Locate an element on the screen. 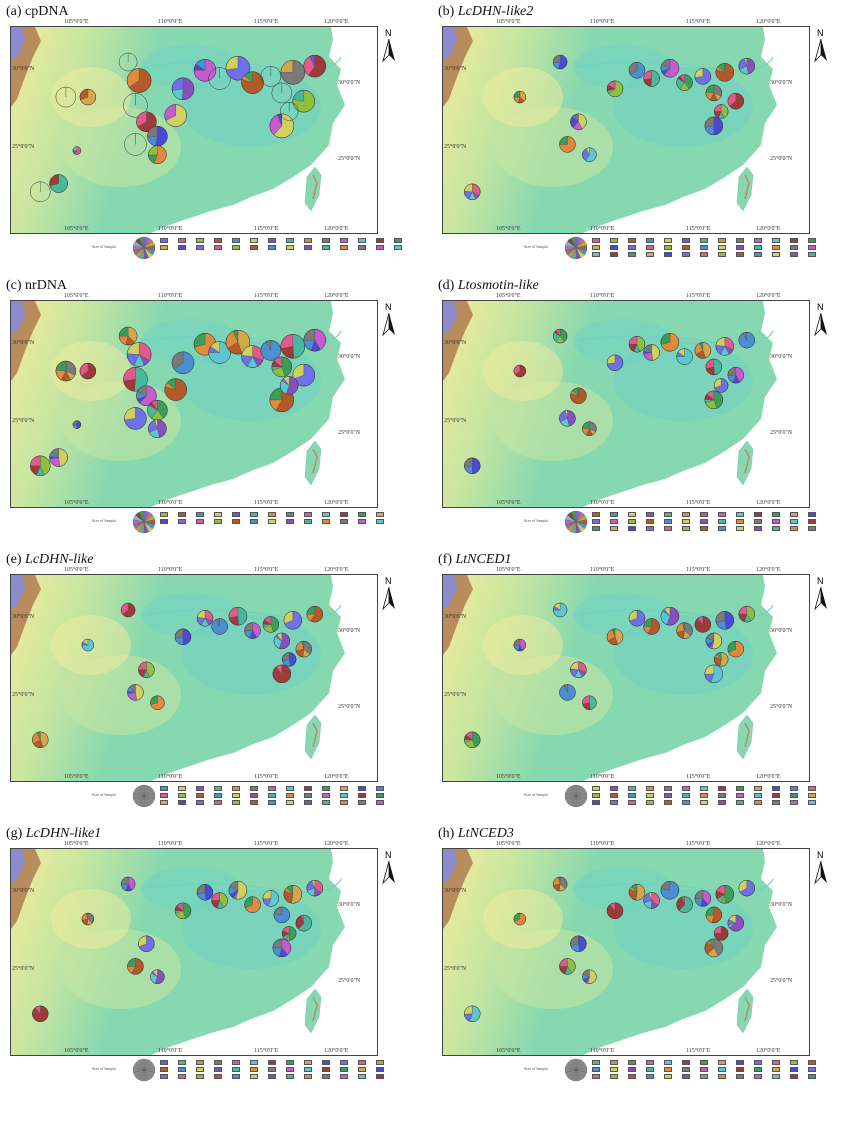  tick-lon-120: 120°0'0"E is located at coordinates (768, 22).